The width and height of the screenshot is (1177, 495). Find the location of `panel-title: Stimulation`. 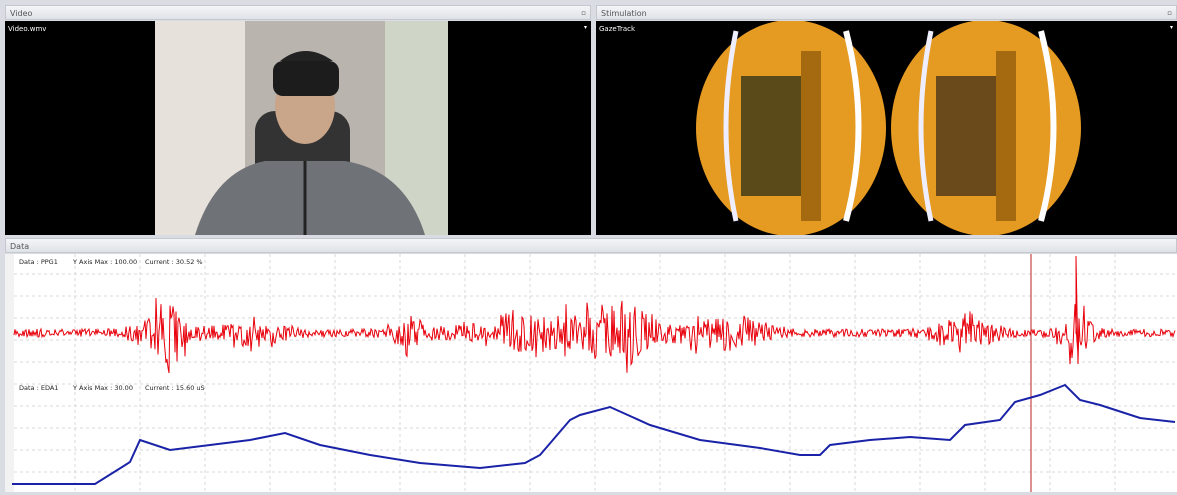

panel-title: Stimulation is located at coordinates (624, 13).